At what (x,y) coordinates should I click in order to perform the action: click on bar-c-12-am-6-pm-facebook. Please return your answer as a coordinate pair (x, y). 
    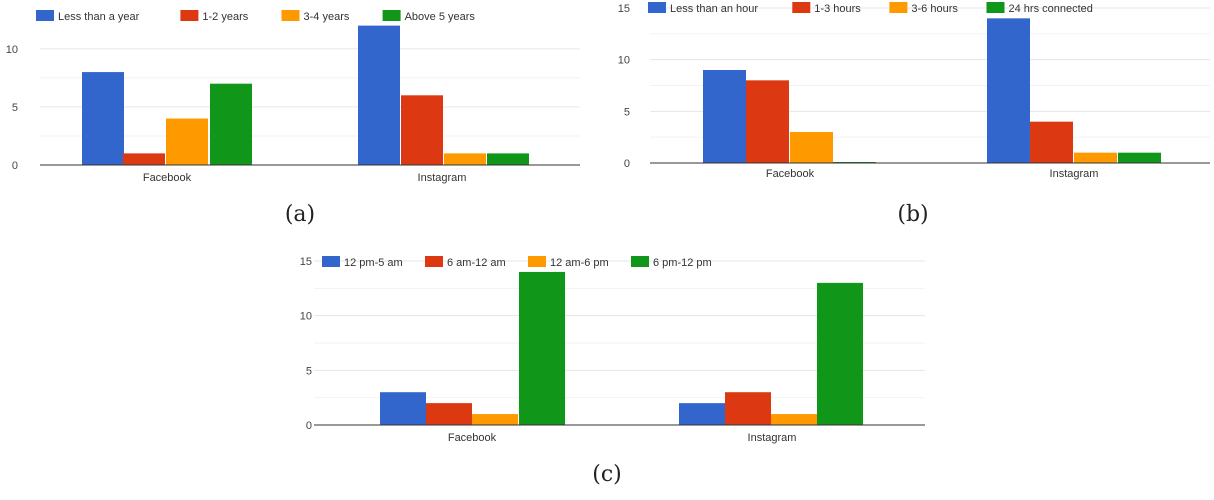
    Looking at the image, I should click on (495, 419).